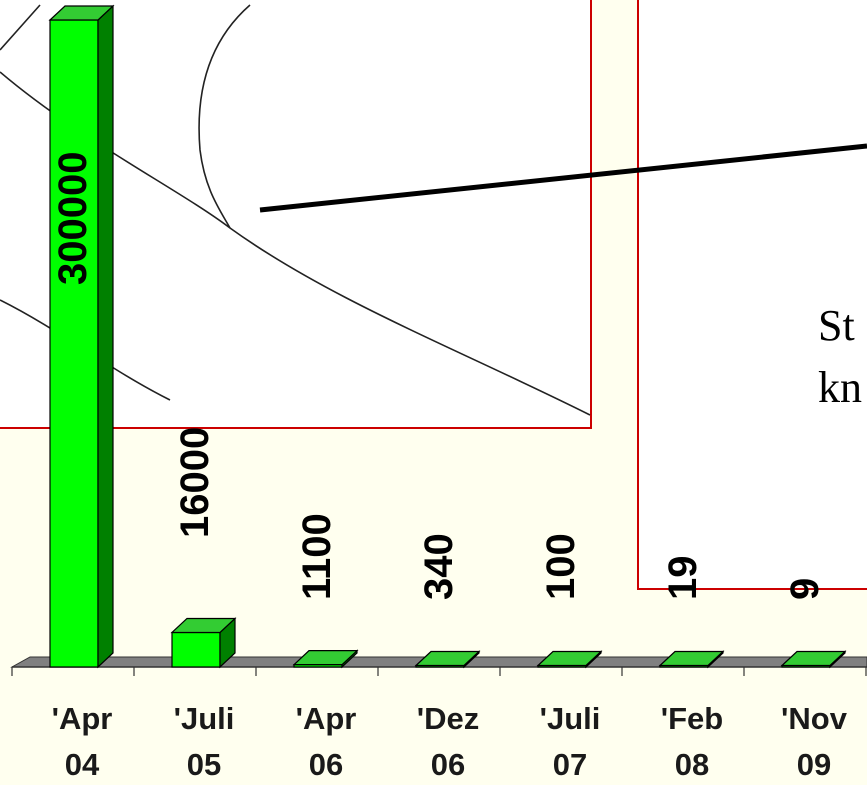 The width and height of the screenshot is (867, 785). What do you see at coordinates (692, 764) in the screenshot?
I see `category-label: 08` at bounding box center [692, 764].